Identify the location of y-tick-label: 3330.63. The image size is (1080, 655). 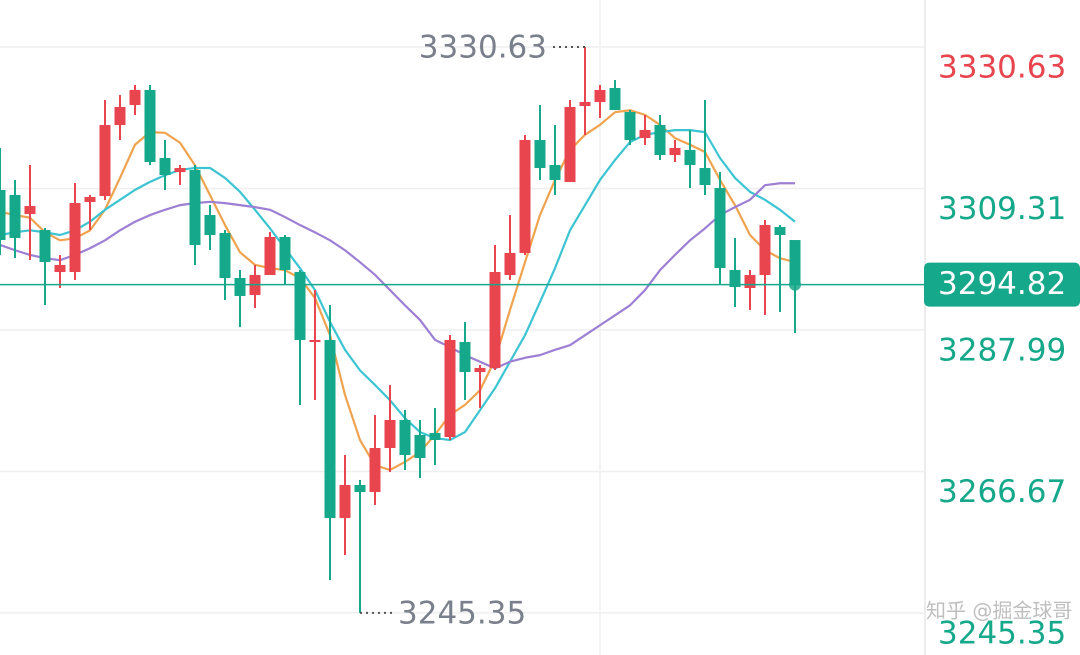
(1002, 67).